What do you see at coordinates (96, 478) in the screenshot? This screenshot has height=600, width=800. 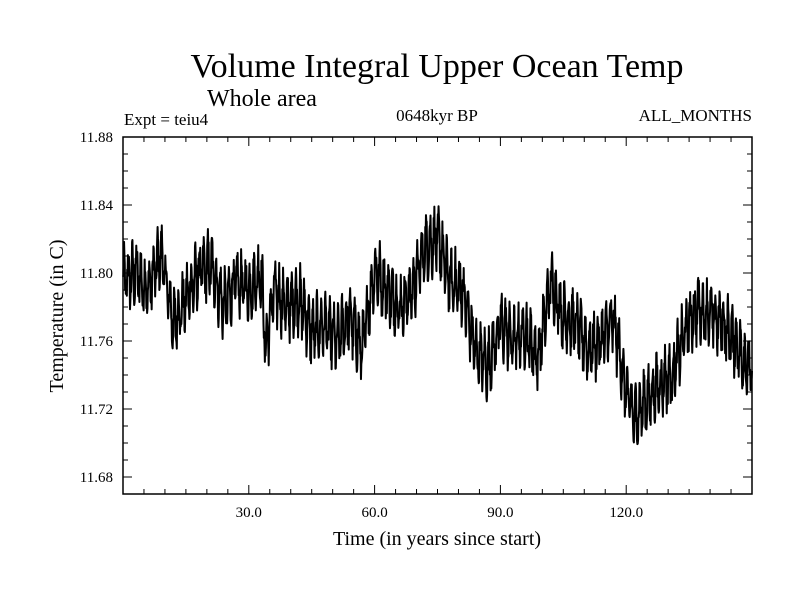 I see `y-tick-label: 11.68` at bounding box center [96, 478].